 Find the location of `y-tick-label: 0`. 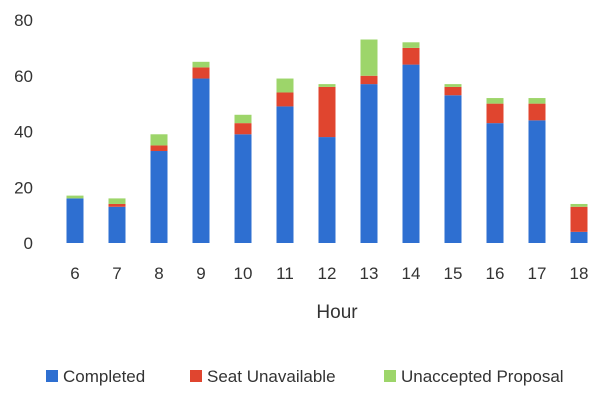

y-tick-label: 0 is located at coordinates (28, 243).